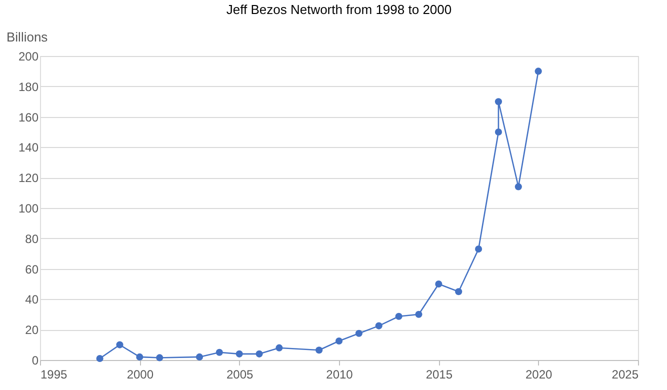  Describe the element at coordinates (28, 117) in the screenshot. I see `y-tick-label: 160` at that location.